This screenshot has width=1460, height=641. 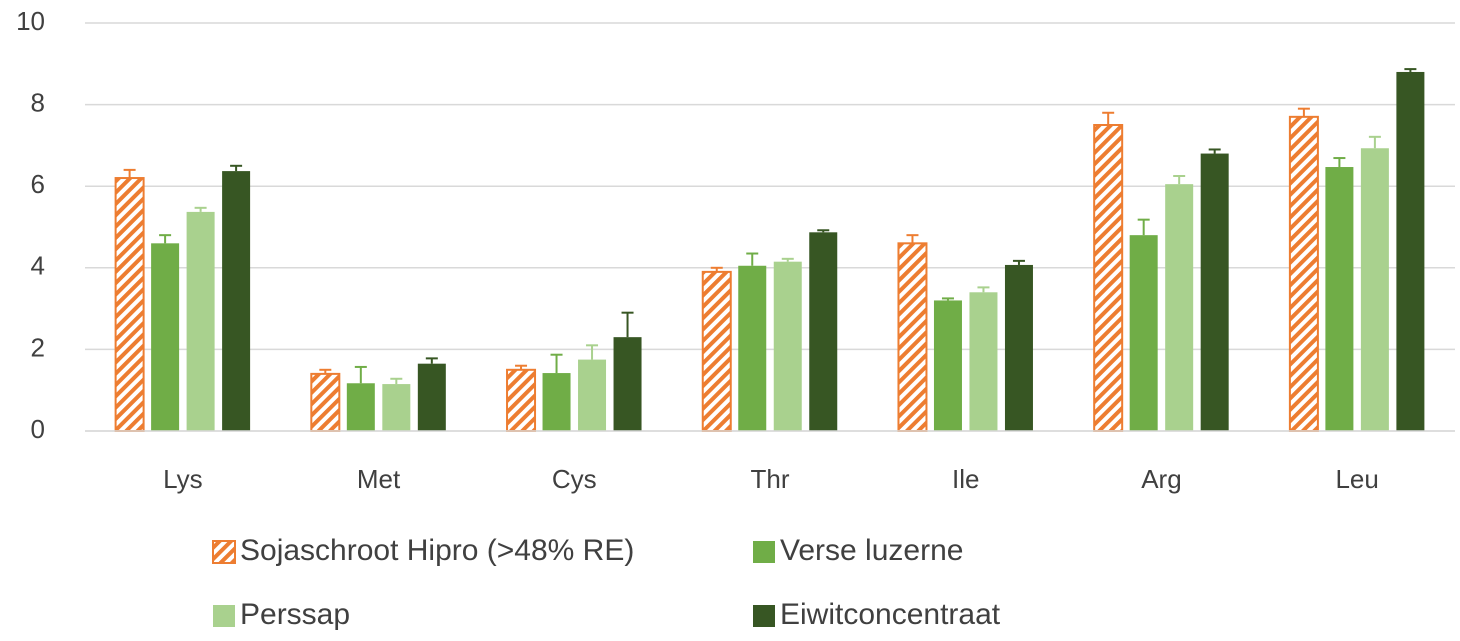 What do you see at coordinates (770, 479) in the screenshot?
I see `x-tick-label: Thr` at bounding box center [770, 479].